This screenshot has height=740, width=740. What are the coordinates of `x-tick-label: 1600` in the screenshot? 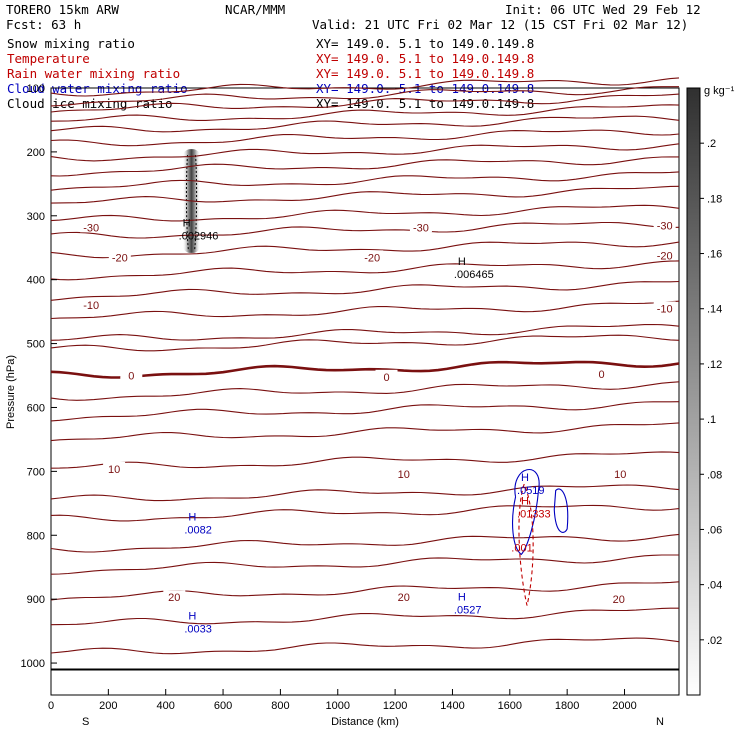 It's located at (510, 706).